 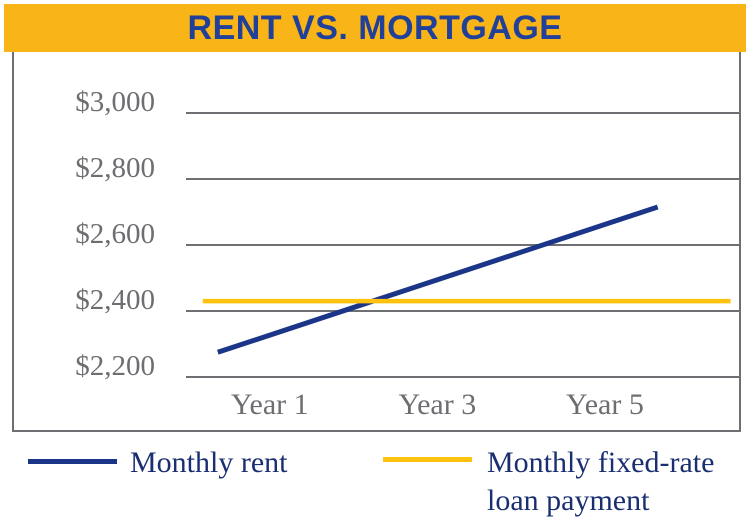 I want to click on x-tick-label: Year 1, so click(x=269, y=404).